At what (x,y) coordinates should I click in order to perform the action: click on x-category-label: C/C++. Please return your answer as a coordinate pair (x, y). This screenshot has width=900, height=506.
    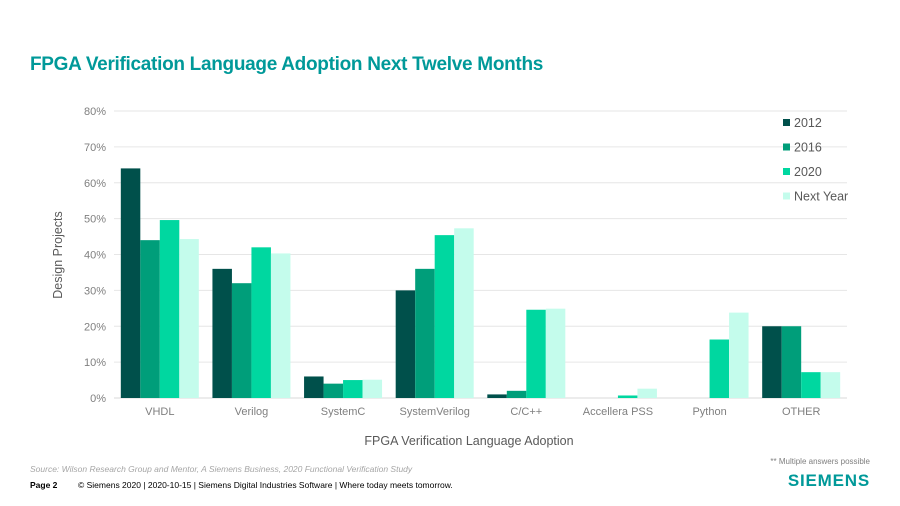
    Looking at the image, I should click on (526, 412).